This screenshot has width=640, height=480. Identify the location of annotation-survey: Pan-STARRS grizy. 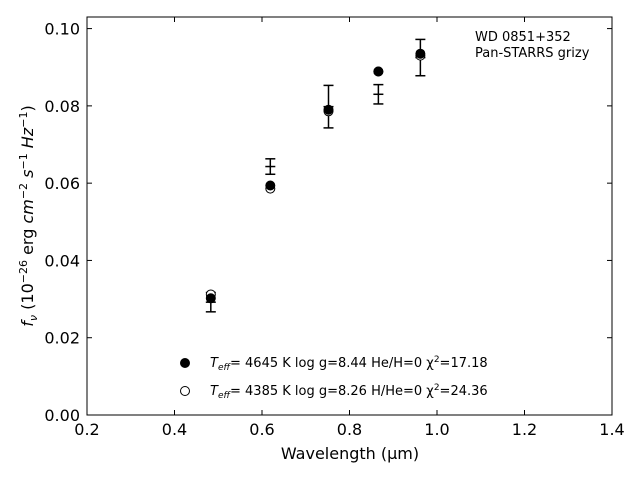
(532, 53).